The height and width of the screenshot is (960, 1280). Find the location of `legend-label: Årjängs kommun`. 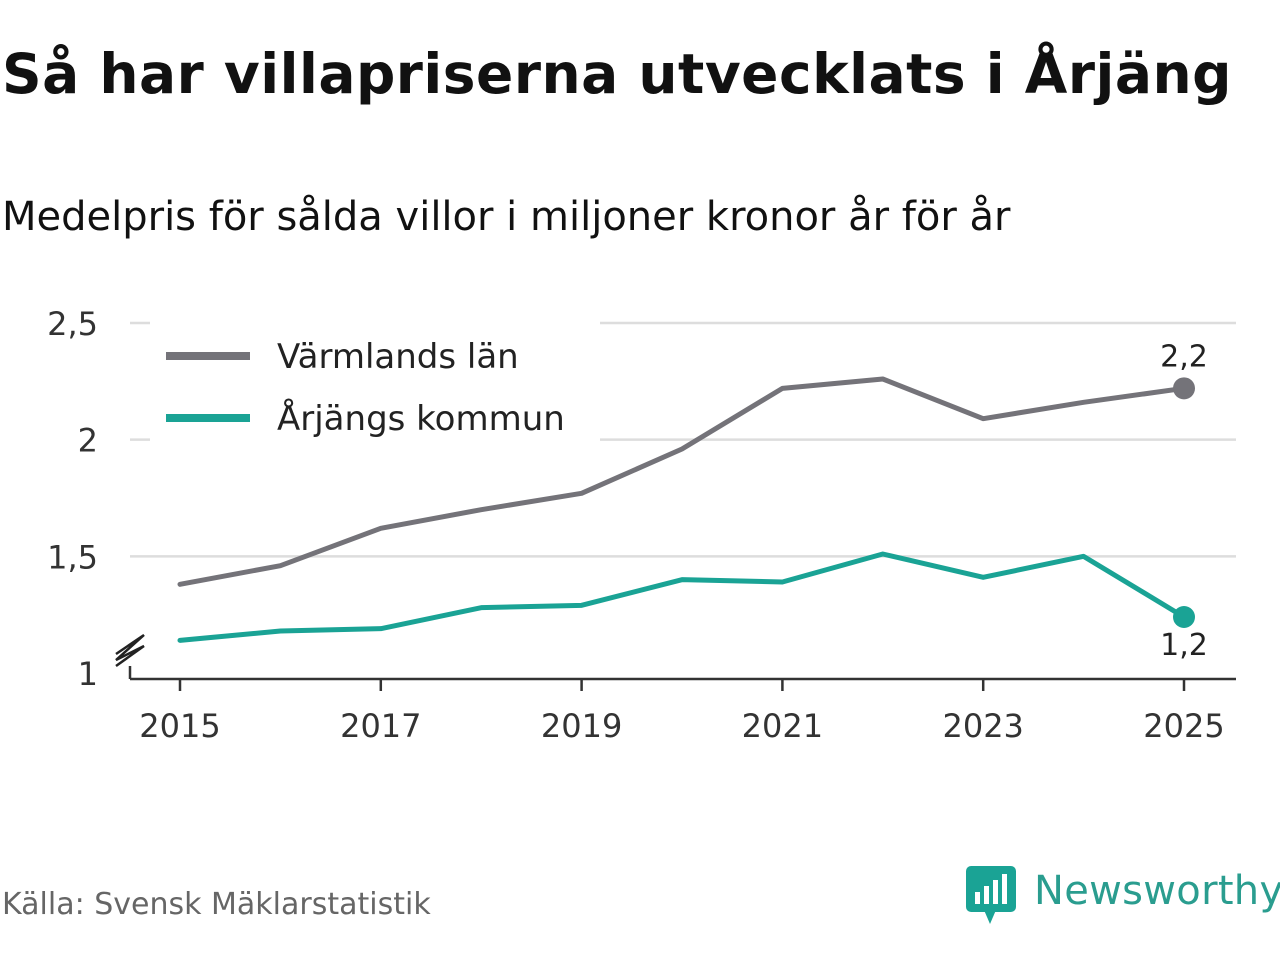

legend-label: Årjängs kommun is located at coordinates (421, 418).